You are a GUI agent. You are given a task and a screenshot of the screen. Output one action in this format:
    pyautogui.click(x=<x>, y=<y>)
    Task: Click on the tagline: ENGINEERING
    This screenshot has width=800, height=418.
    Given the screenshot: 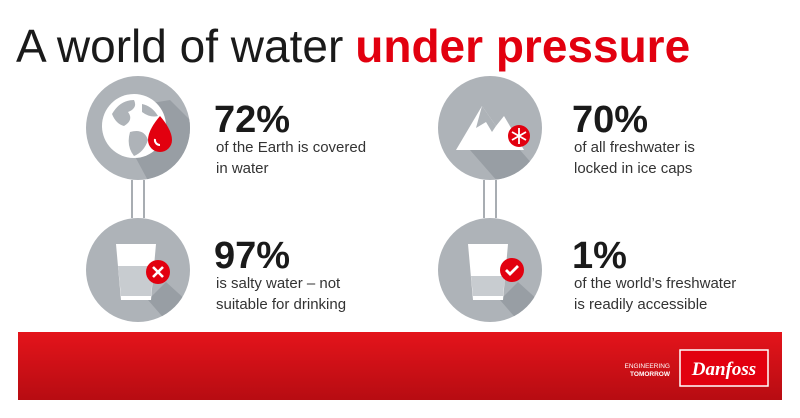 What is the action you would take?
    pyautogui.click(x=647, y=366)
    